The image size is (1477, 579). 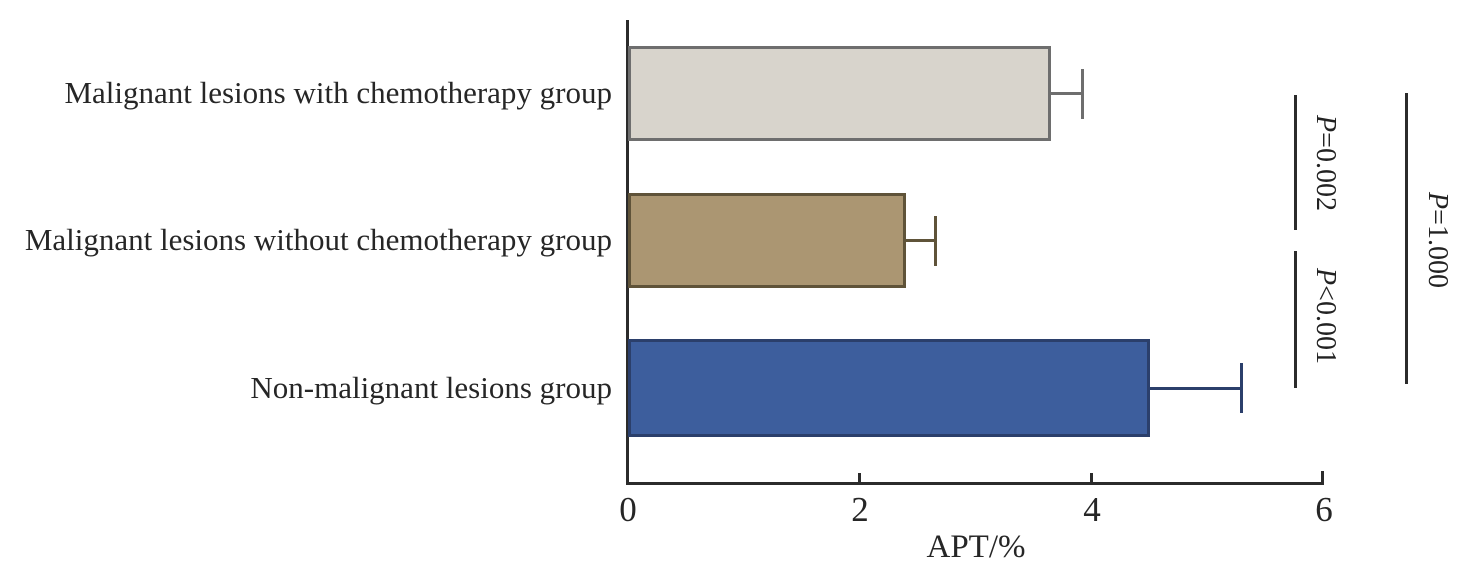 I want to click on sig-label-p-0001: P<0.001, so click(x=1325, y=316).